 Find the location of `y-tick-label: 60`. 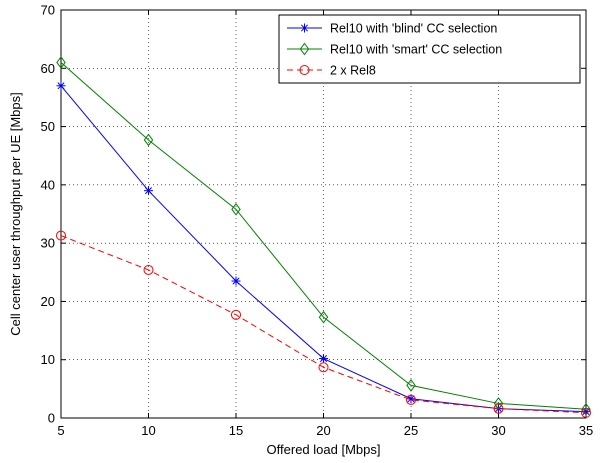

y-tick-label: 60 is located at coordinates (48, 68).